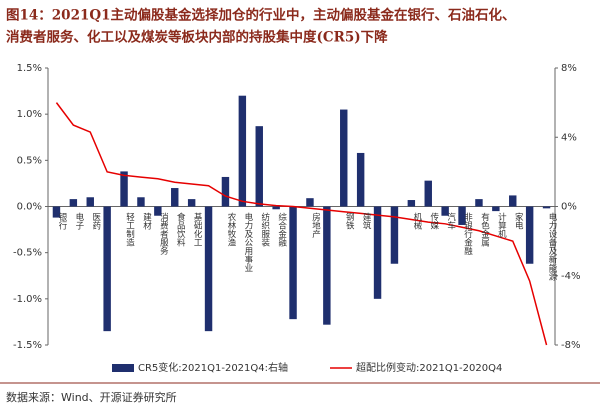 The image size is (600, 412). Describe the element at coordinates (96, 222) in the screenshot. I see `x-tick-label: 医药` at that location.